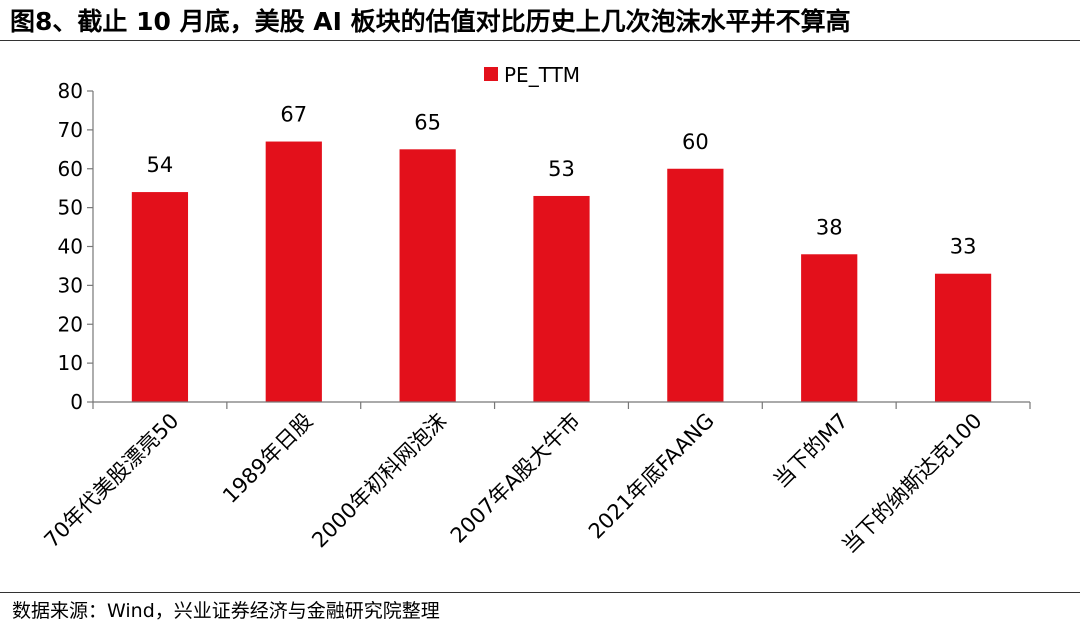 The image size is (1080, 623). Describe the element at coordinates (695, 142) in the screenshot. I see `data-label: 60` at that location.